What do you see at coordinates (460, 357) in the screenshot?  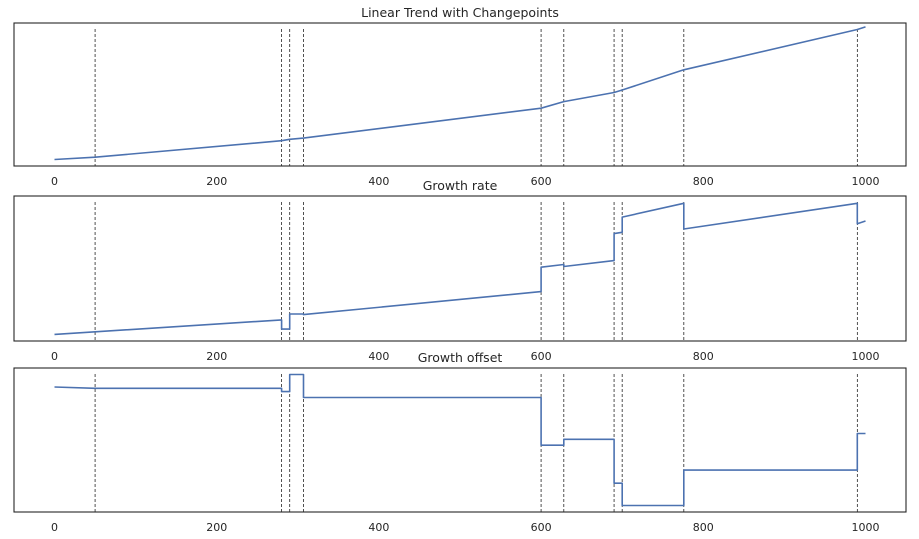 I see `chart-title: Growth offset` at bounding box center [460, 357].